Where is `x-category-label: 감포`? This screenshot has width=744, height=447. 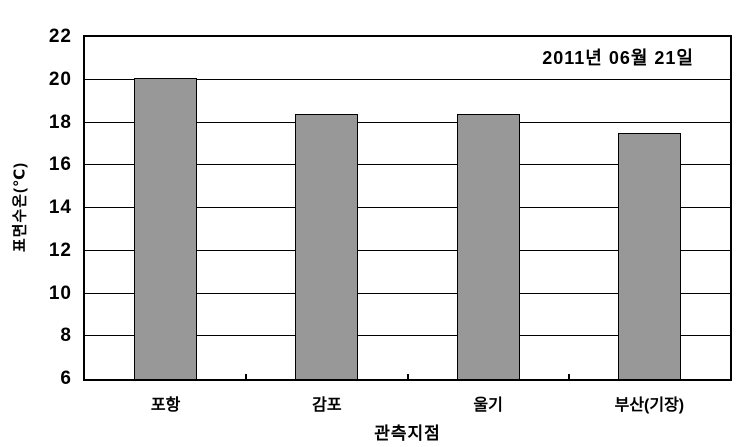
x-category-label: 감포 is located at coordinates (327, 405).